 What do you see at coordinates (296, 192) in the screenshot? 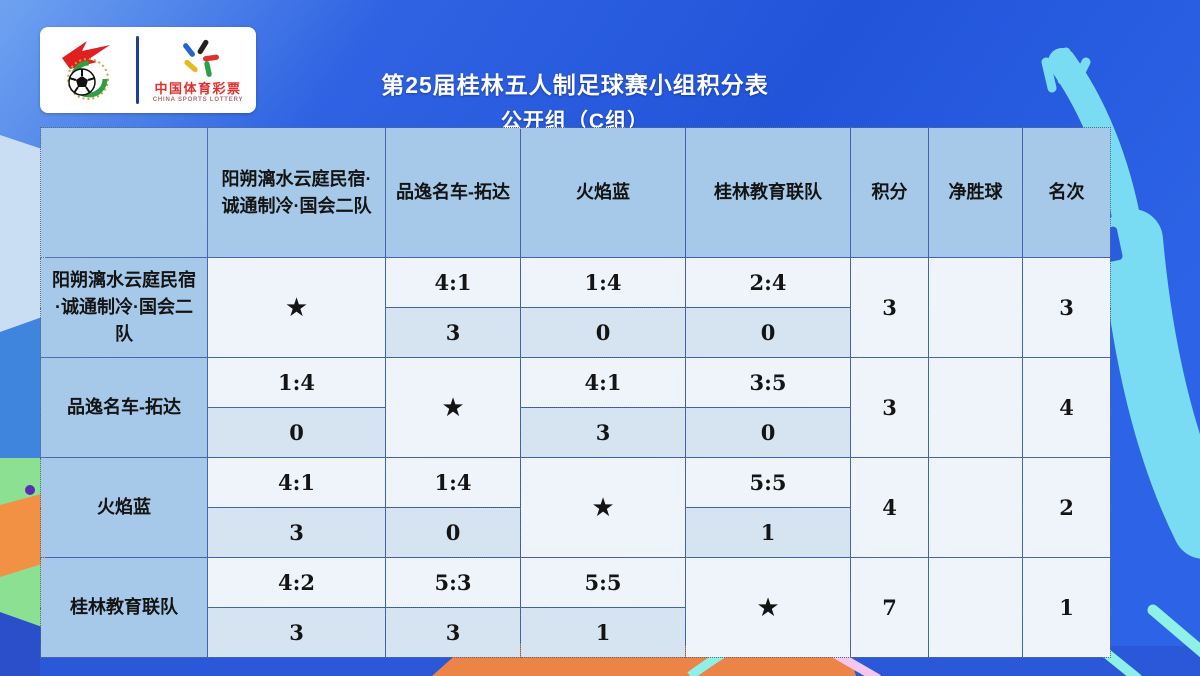
I see `col-header-team-0: 阳朔漓水云庭民宿·诚通制冷·国会二队` at bounding box center [296, 192].